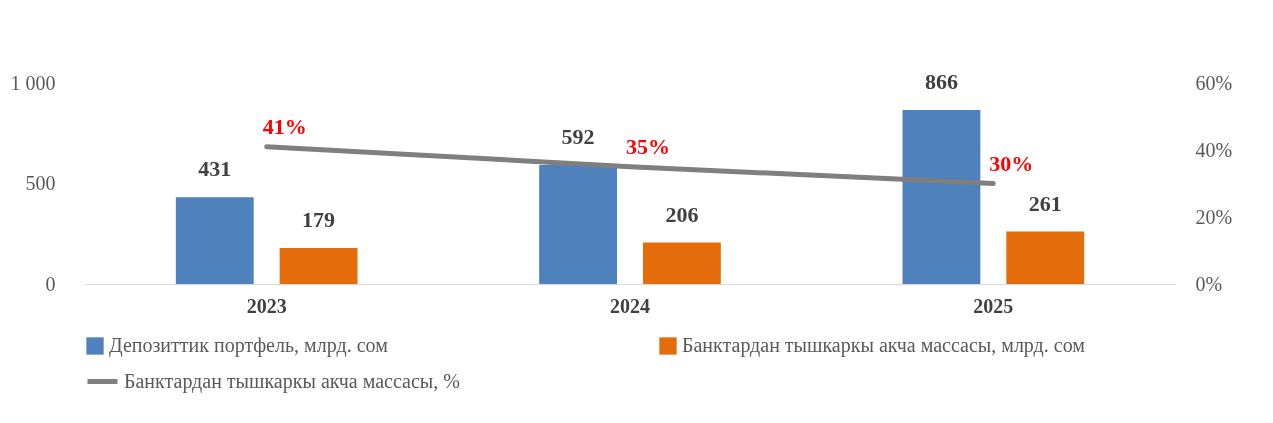 The width and height of the screenshot is (1273, 423). What do you see at coordinates (682, 214) in the screenshot?
I see `data-label: 206` at bounding box center [682, 214].